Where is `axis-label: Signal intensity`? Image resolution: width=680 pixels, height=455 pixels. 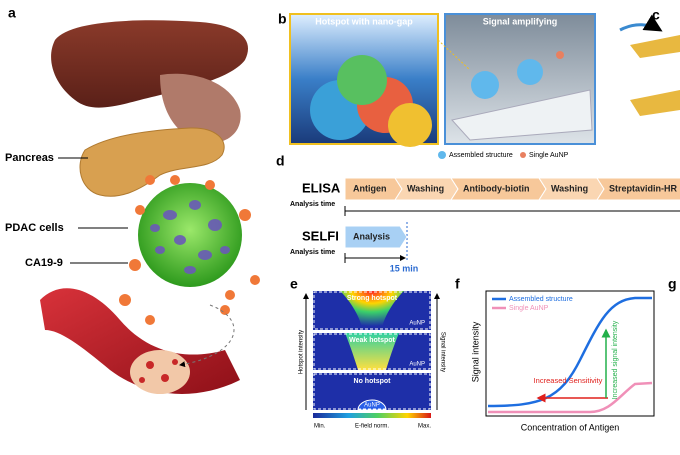
axis-label: Signal intensity is located at coordinates (442, 352).